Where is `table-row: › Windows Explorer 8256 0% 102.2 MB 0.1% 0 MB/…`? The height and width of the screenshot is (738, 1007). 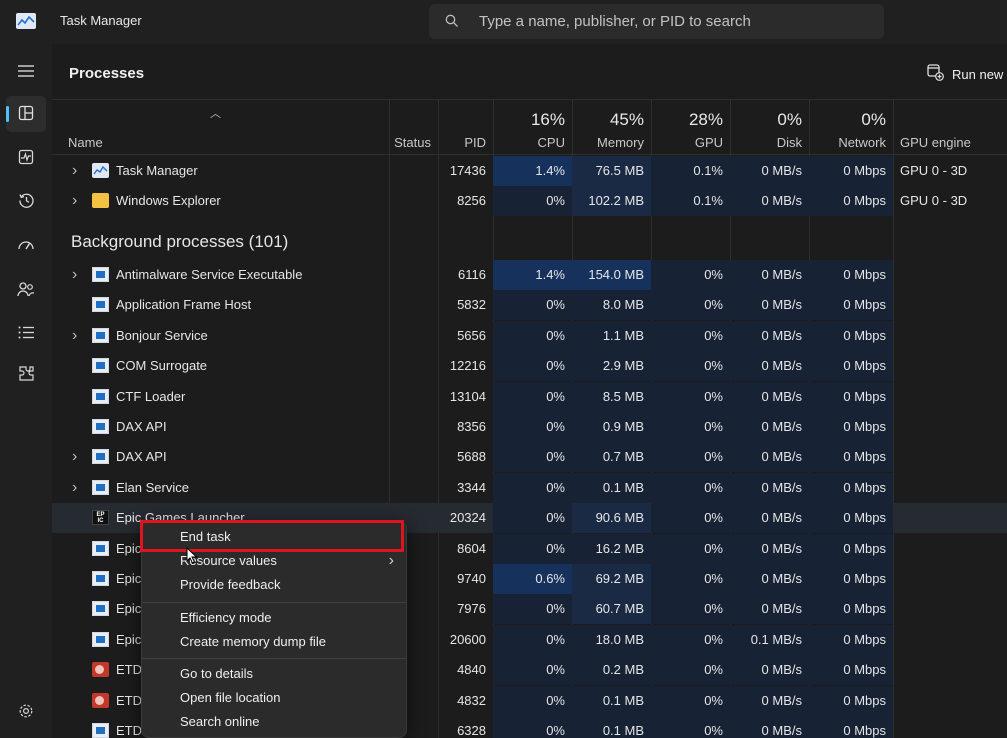 table-row: › Windows Explorer 8256 0% 102.2 MB 0.1% 0 MB/… is located at coordinates (529, 201).